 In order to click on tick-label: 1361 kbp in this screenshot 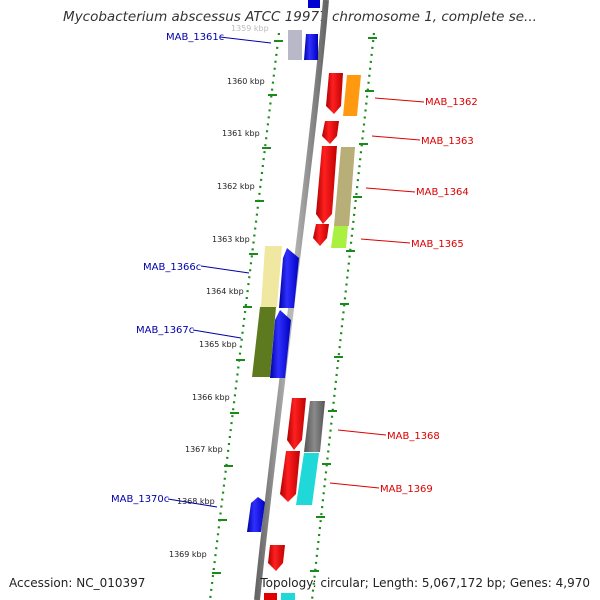, I will do `click(241, 133)`.